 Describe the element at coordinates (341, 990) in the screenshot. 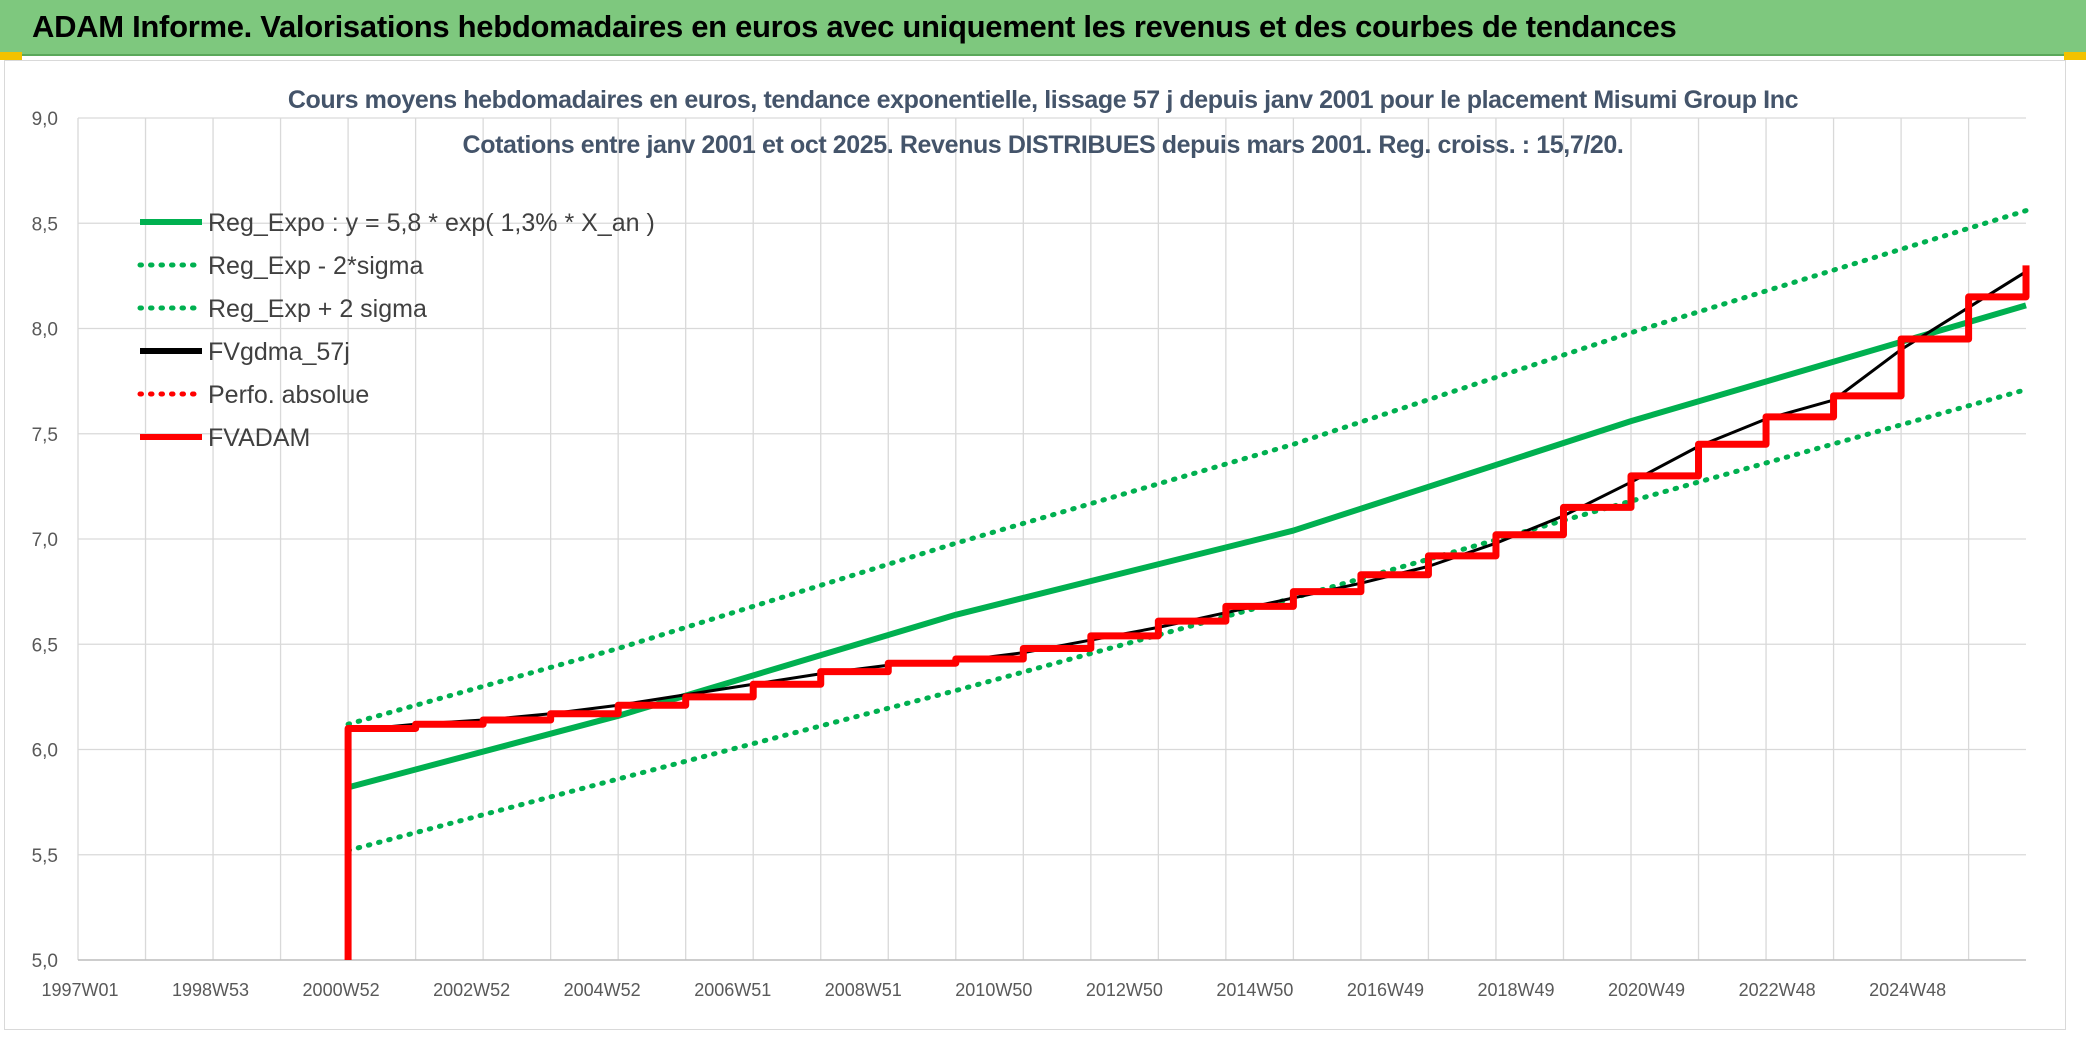

I see `x-tick-label: 2000W52` at that location.